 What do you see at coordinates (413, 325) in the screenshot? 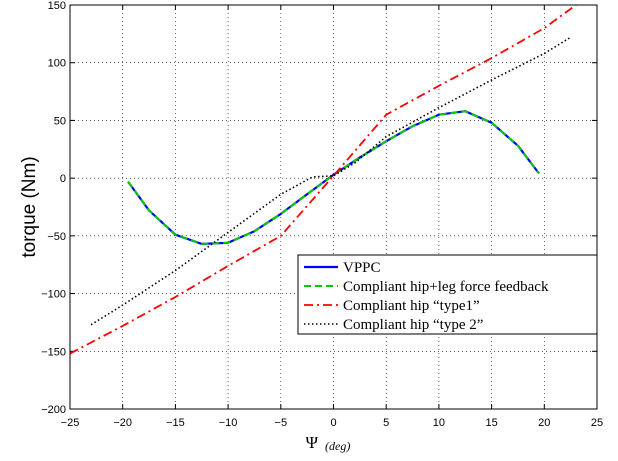
I see `legend-label-compliant-hip-type2: Compliant hip “type 2”` at bounding box center [413, 325].